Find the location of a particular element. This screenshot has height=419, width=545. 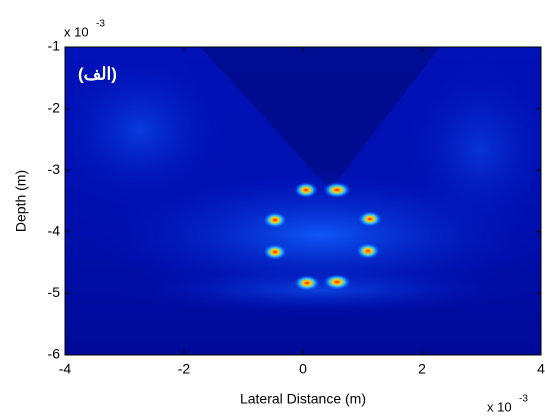

x-axis-label: Lateral Distance (m) is located at coordinates (303, 399).